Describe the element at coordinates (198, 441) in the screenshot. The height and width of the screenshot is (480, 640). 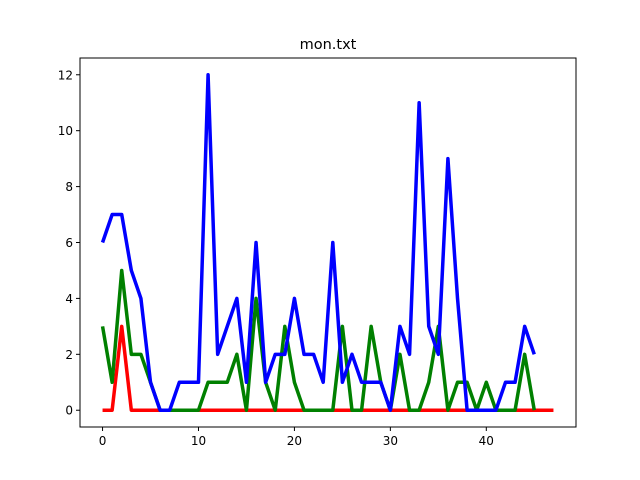
I see `x-tick-label: 10` at that location.